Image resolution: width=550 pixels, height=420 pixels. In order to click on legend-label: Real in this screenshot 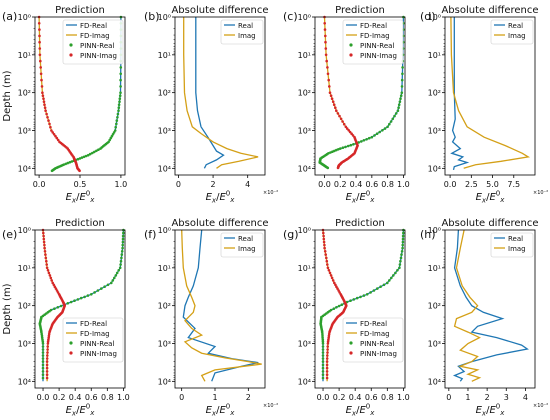, I will do `click(515, 239)`.